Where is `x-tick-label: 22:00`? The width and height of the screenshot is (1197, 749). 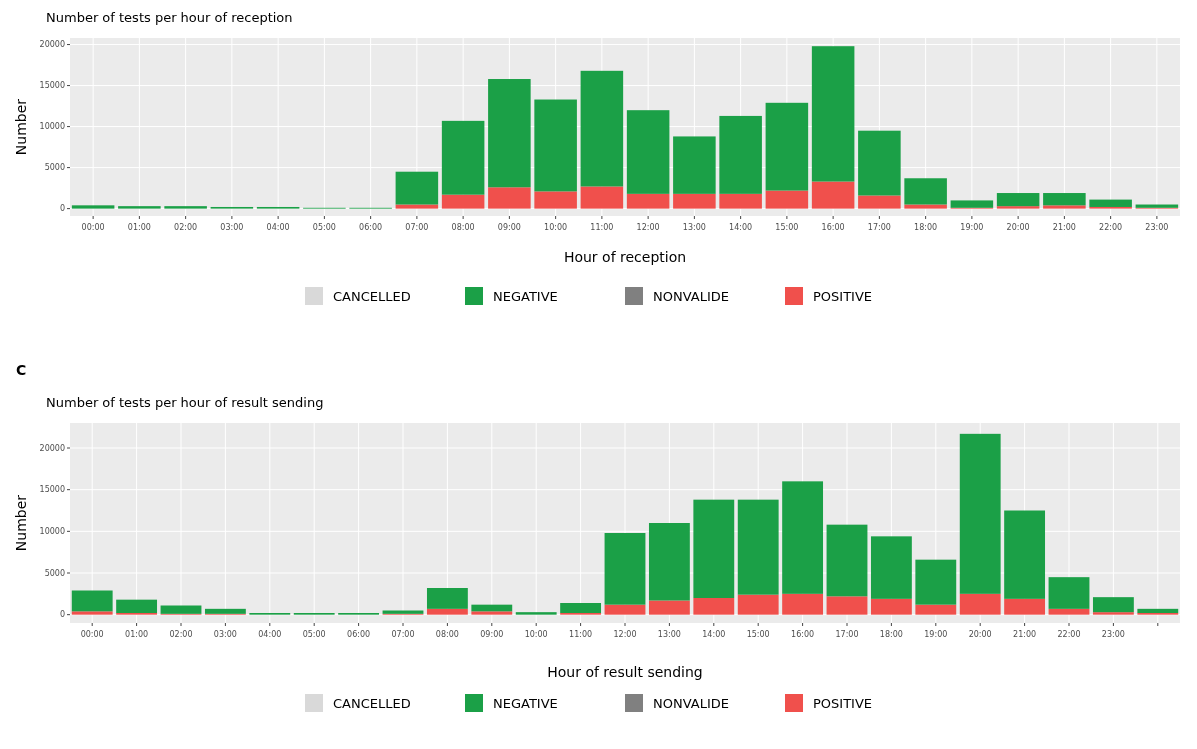 x-tick-label: 22:00 is located at coordinates (1069, 634).